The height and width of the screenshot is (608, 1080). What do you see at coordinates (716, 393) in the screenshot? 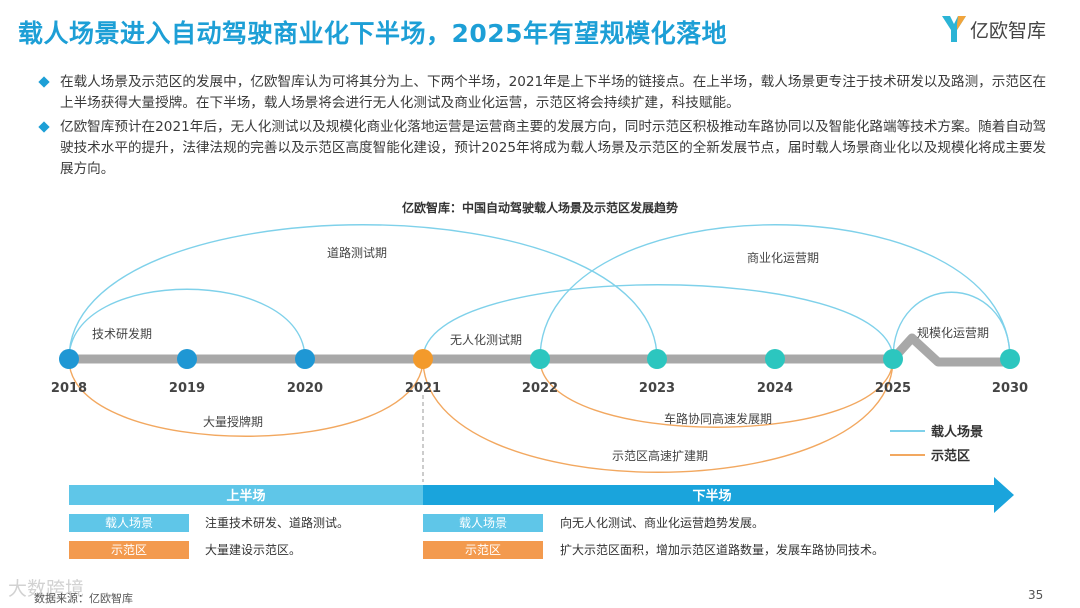
I see `arc-v2x` at bounding box center [716, 393].